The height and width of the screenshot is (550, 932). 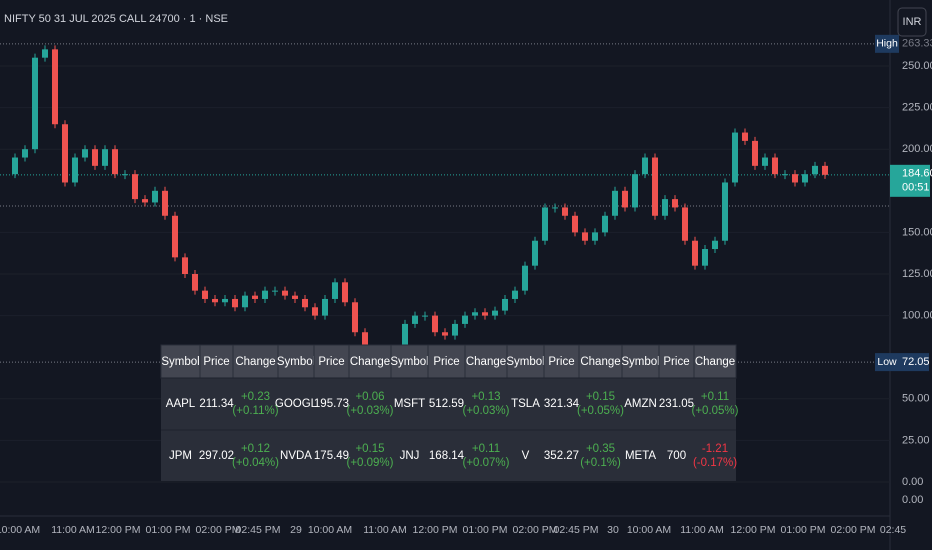 What do you see at coordinates (676, 456) in the screenshot?
I see `cell-text: 700` at bounding box center [676, 456].